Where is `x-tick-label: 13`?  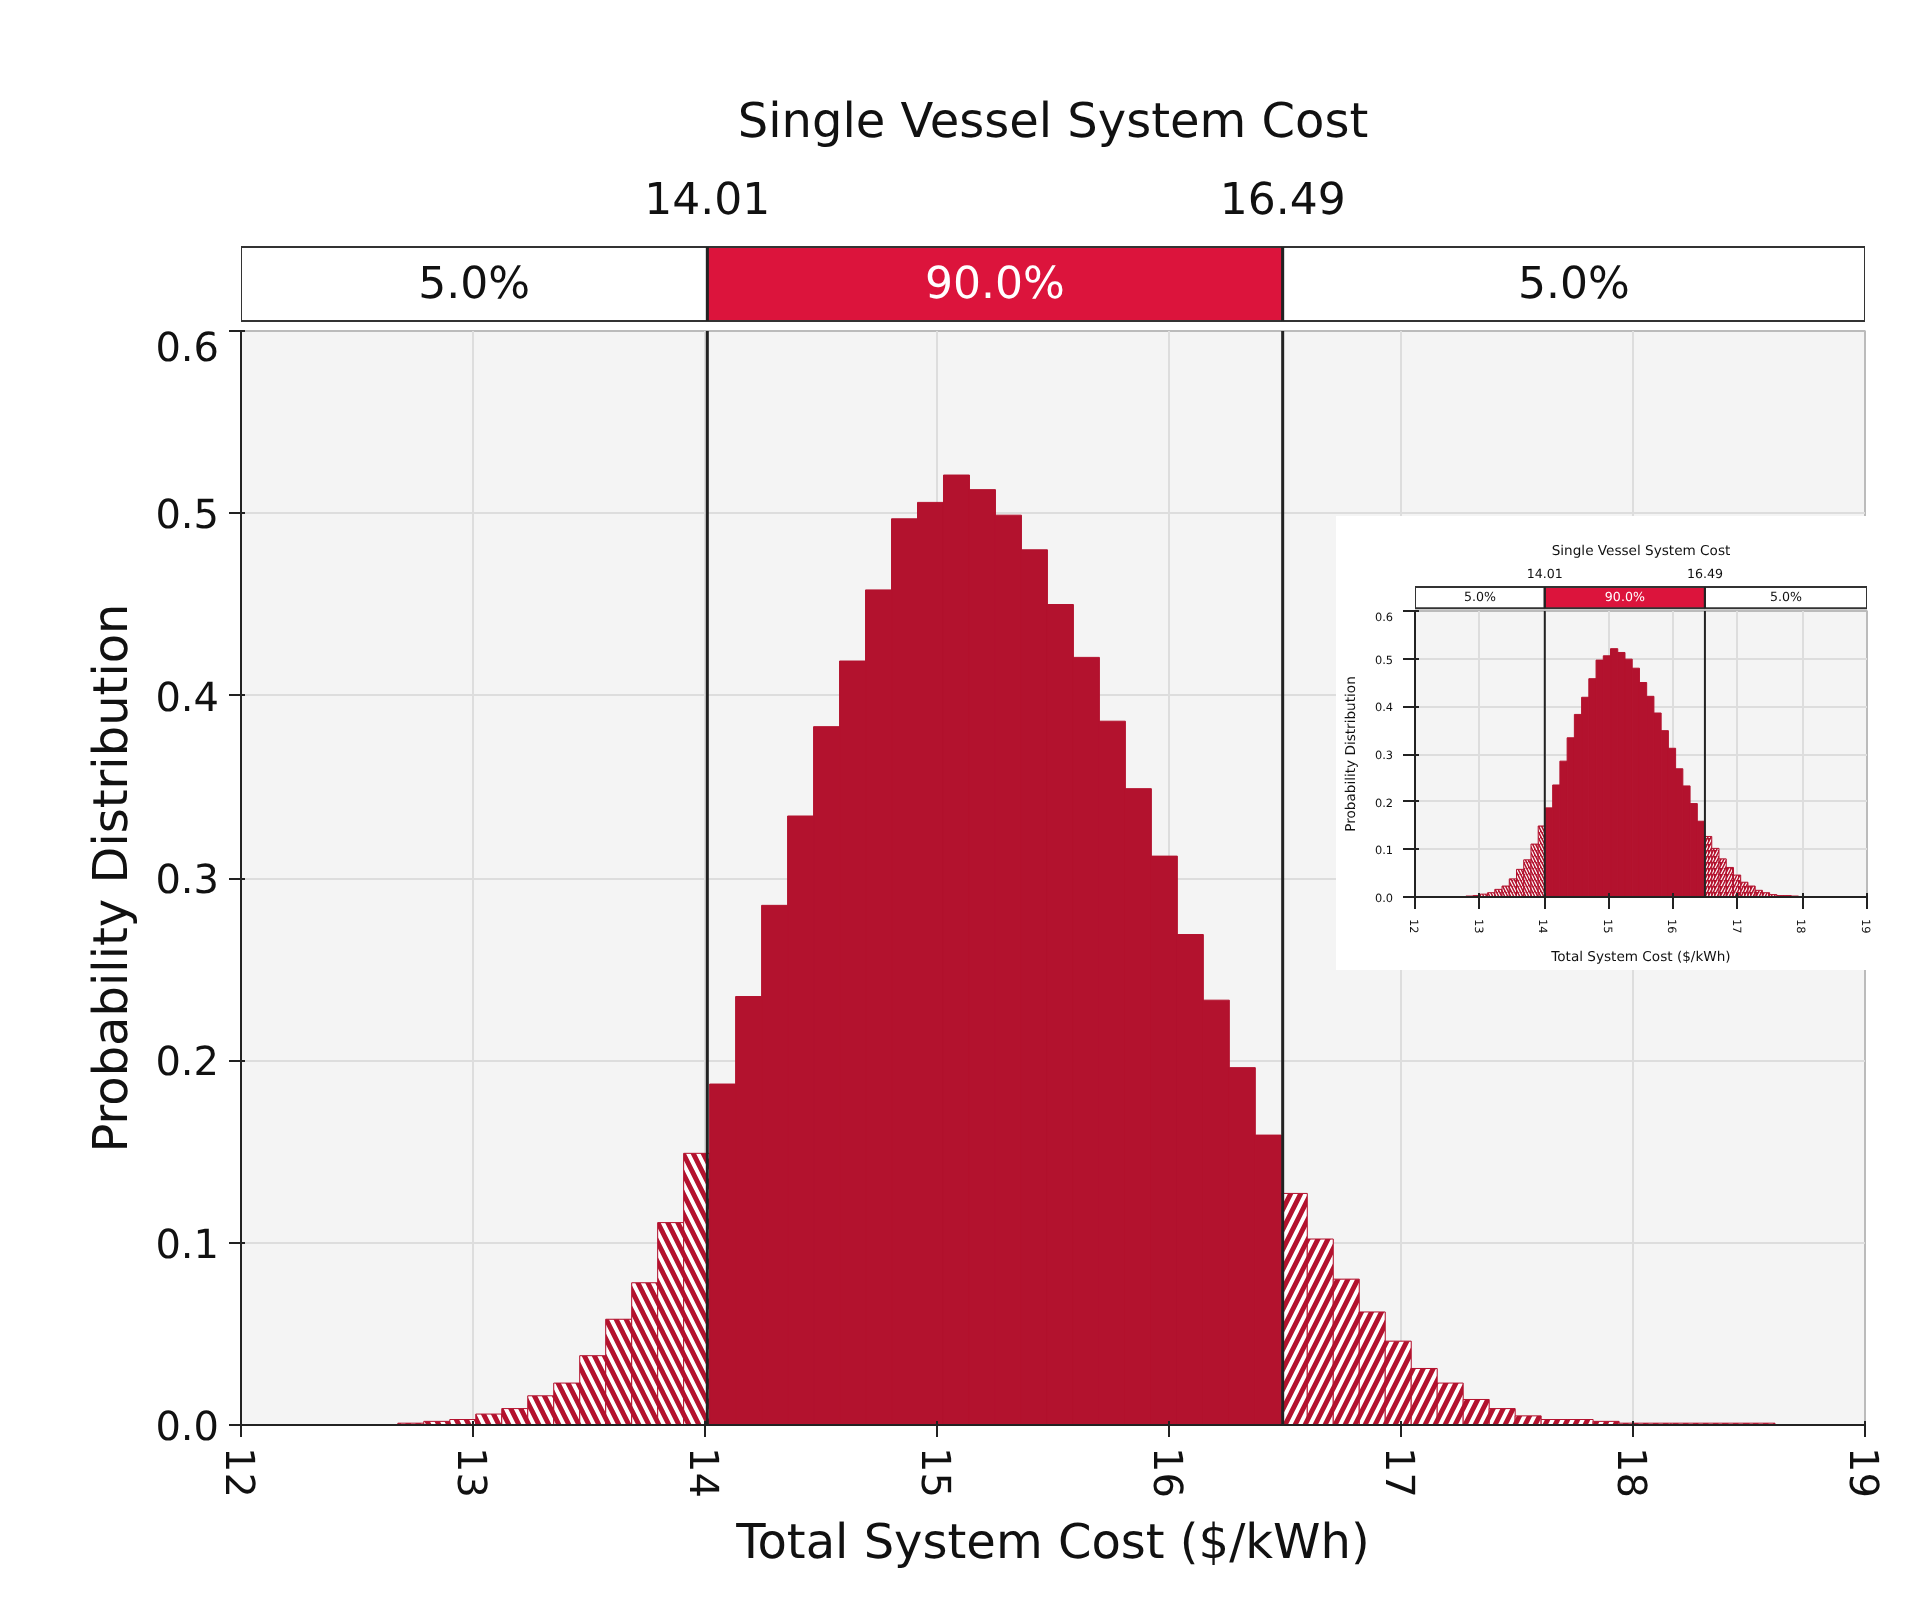
x-tick-label: 13 is located at coordinates (472, 1472).